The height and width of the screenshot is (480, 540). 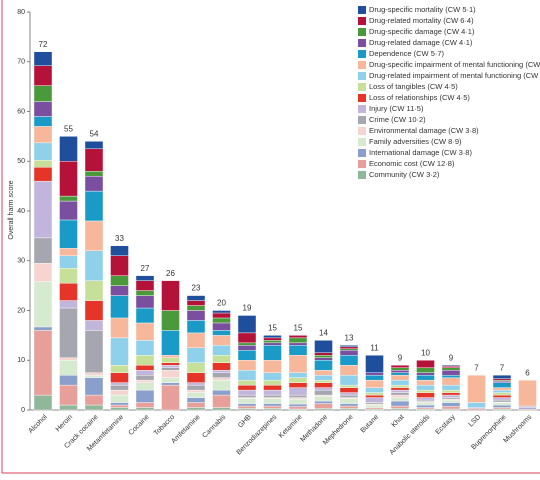 What do you see at coordinates (145, 268) in the screenshot?
I see `total-label: 27` at bounding box center [145, 268].